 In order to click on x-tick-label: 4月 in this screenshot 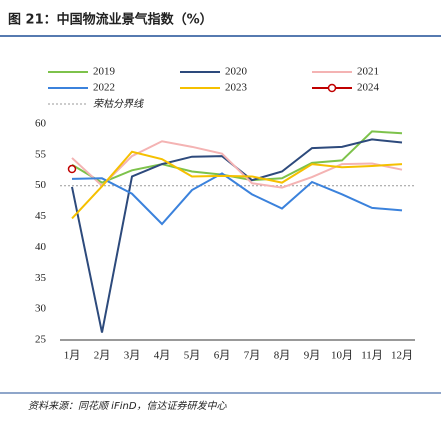, I will do `click(162, 356)`.